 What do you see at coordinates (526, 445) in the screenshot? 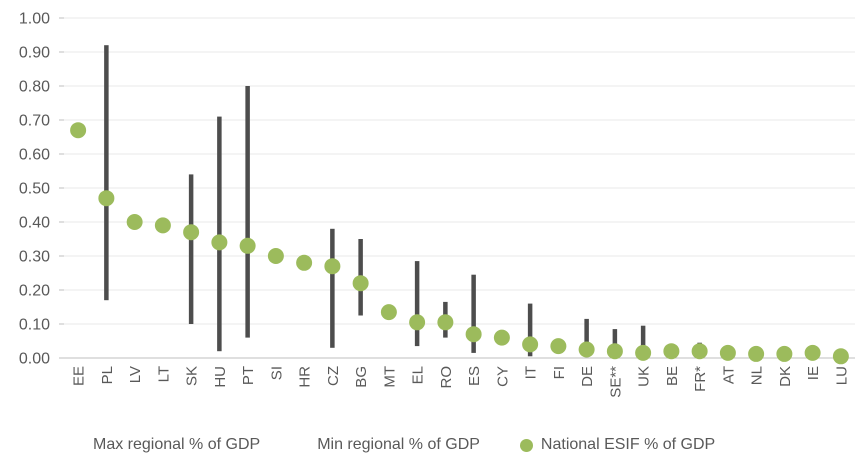
I see `green-dot-marker-icon` at bounding box center [526, 445].